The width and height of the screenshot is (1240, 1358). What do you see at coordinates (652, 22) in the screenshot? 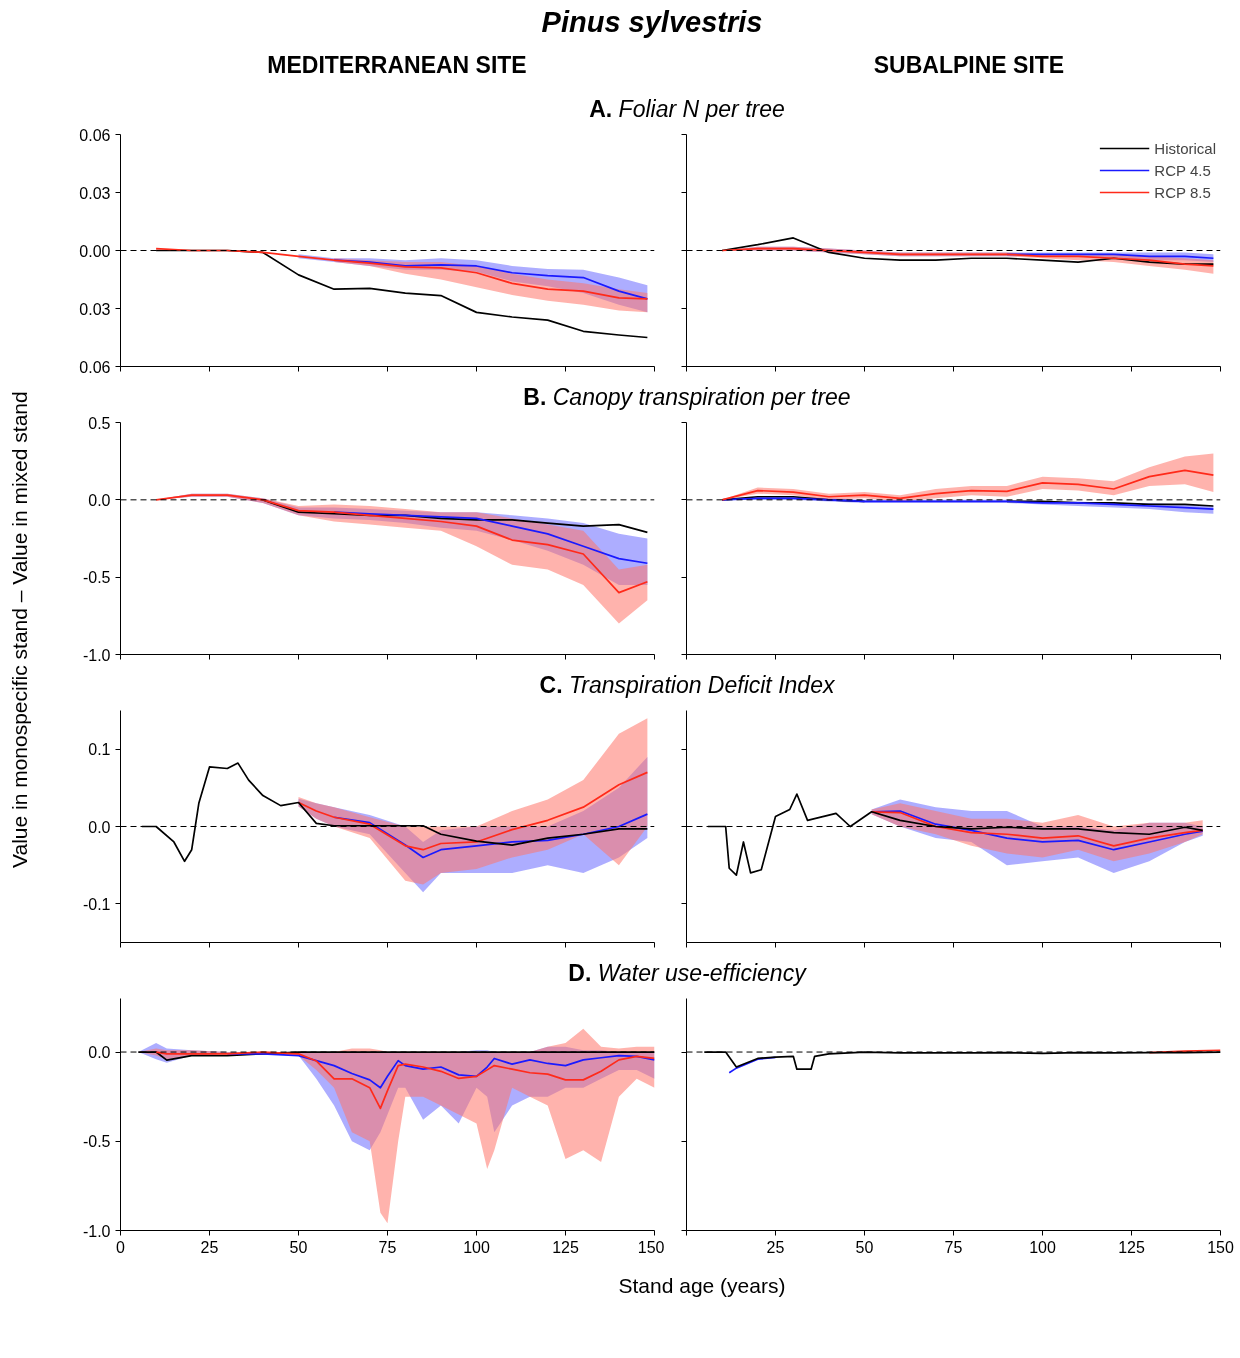
I see `text: Pinus sylvestris` at bounding box center [652, 22].